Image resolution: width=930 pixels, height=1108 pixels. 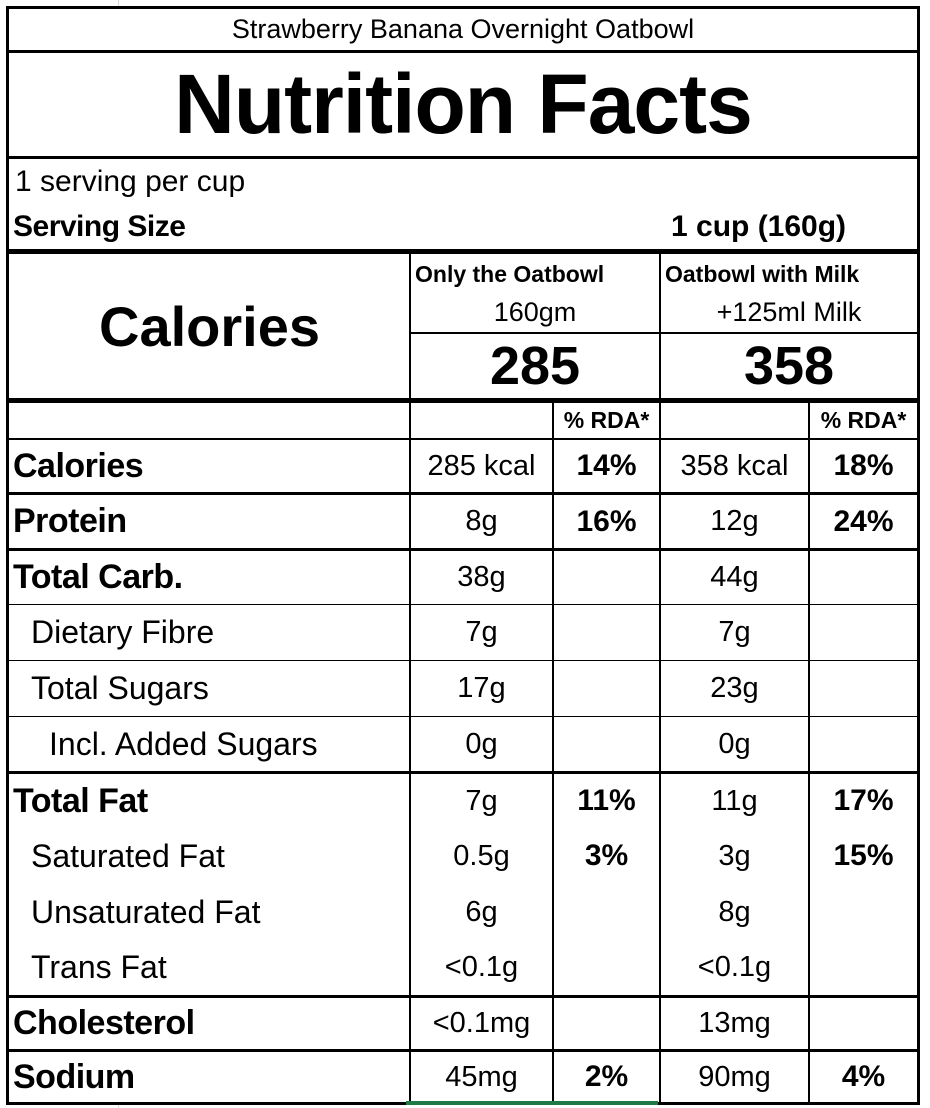 What do you see at coordinates (481, 743) in the screenshot?
I see `nutrient-value-oatbowl: 0g` at bounding box center [481, 743].